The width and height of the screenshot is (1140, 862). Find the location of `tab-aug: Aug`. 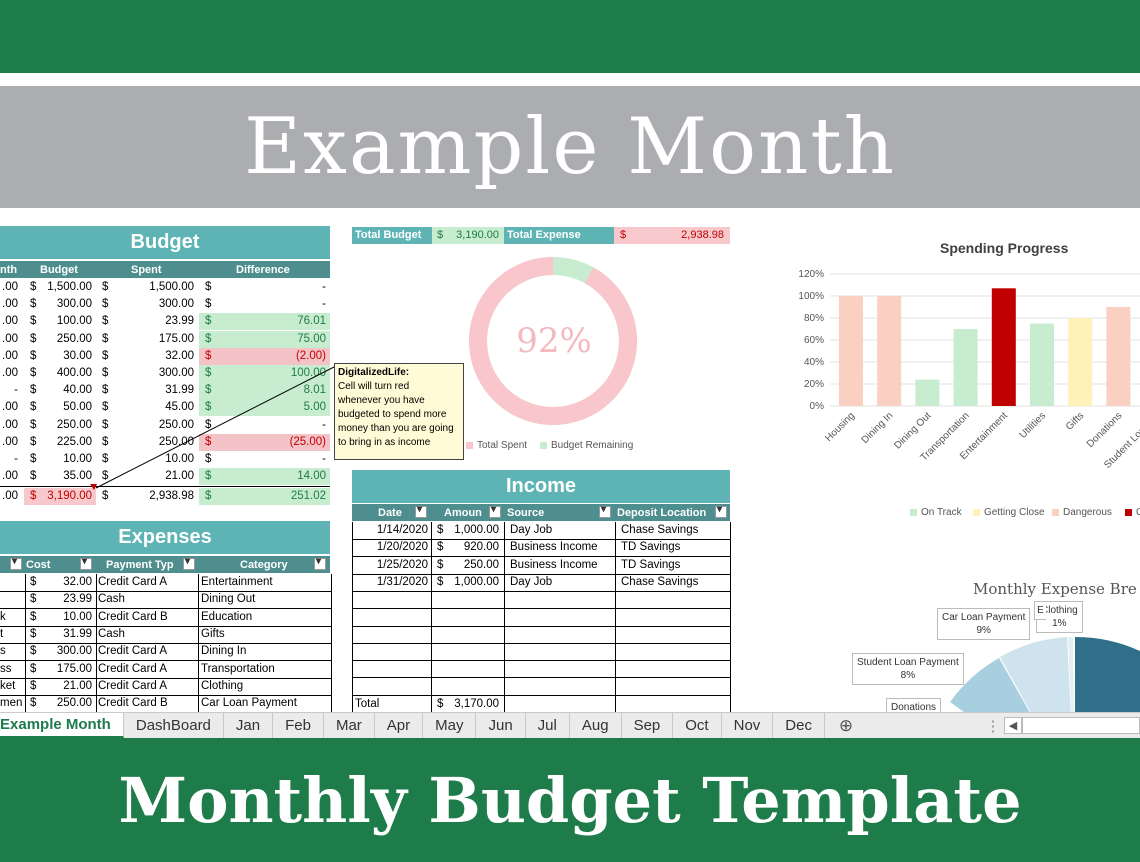

tab-aug: Aug is located at coordinates (596, 725).